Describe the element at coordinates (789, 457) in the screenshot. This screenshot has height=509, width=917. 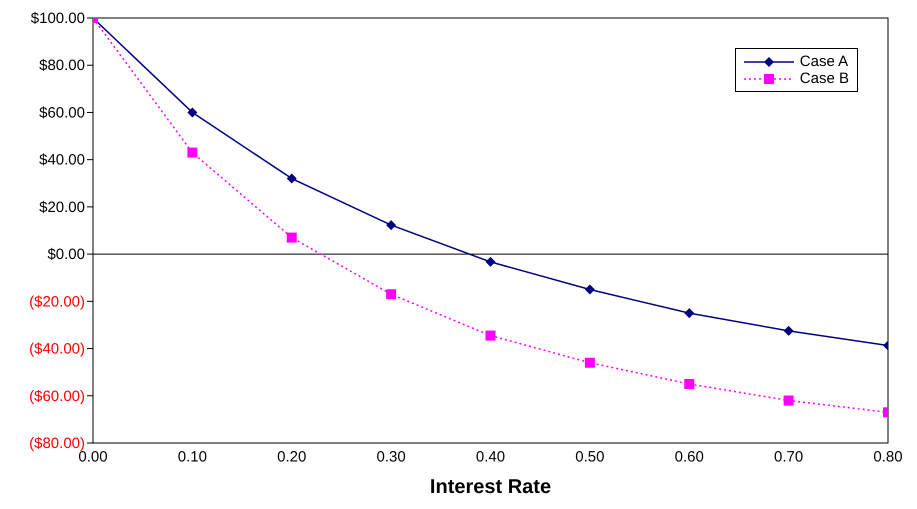
I see `x-tick-label: 0.70` at that location.